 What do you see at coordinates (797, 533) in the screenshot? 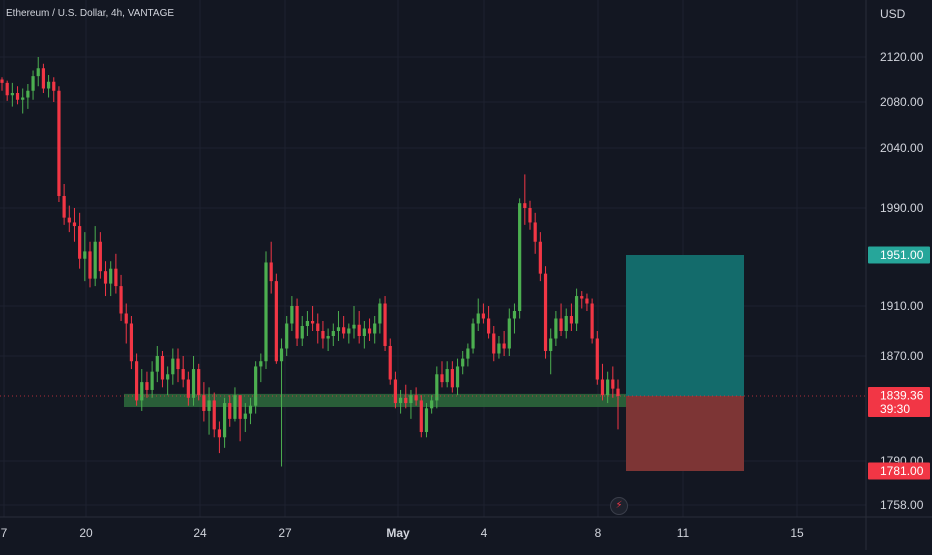
I see `time-tick-label: 15` at bounding box center [797, 533].